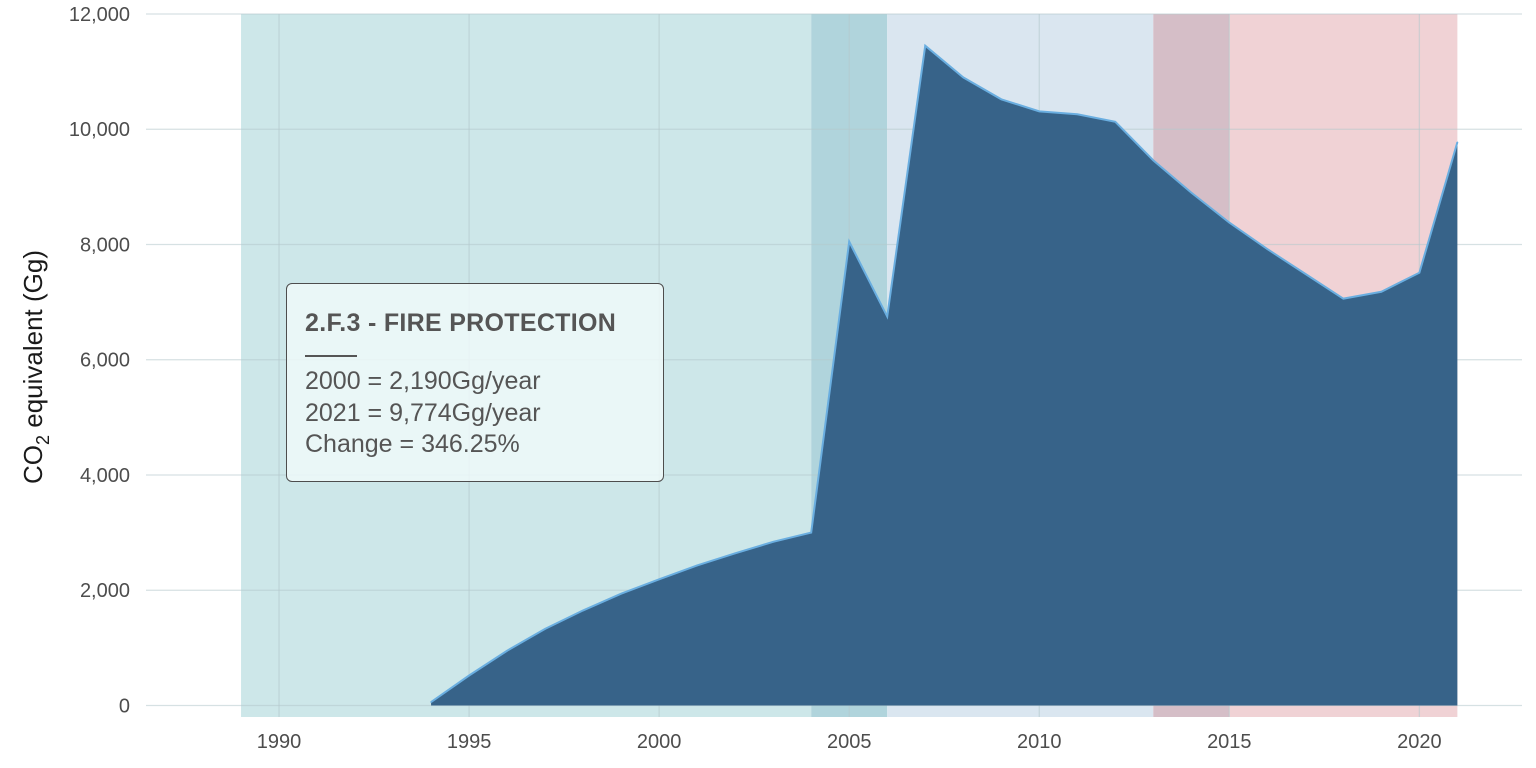  I want to click on data-point-2019, so click(1381, 291).